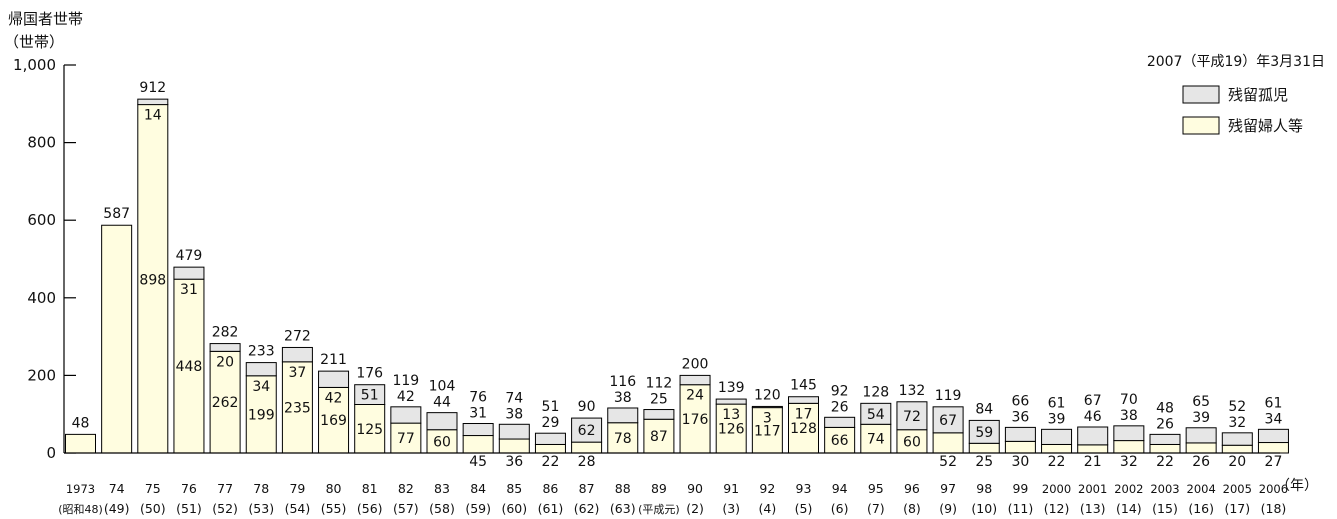 The height and width of the screenshot is (519, 1337). What do you see at coordinates (1237, 423) in the screenshot?
I see `orphan-value-label: 32` at bounding box center [1237, 423].